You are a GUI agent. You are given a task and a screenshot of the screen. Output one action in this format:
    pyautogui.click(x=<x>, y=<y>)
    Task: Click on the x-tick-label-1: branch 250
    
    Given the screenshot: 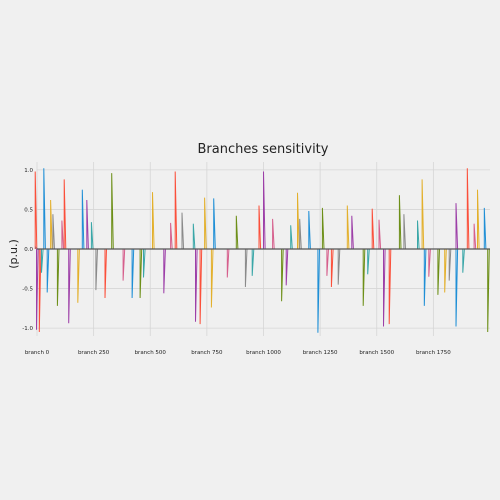 What is the action you would take?
    pyautogui.click(x=94, y=353)
    